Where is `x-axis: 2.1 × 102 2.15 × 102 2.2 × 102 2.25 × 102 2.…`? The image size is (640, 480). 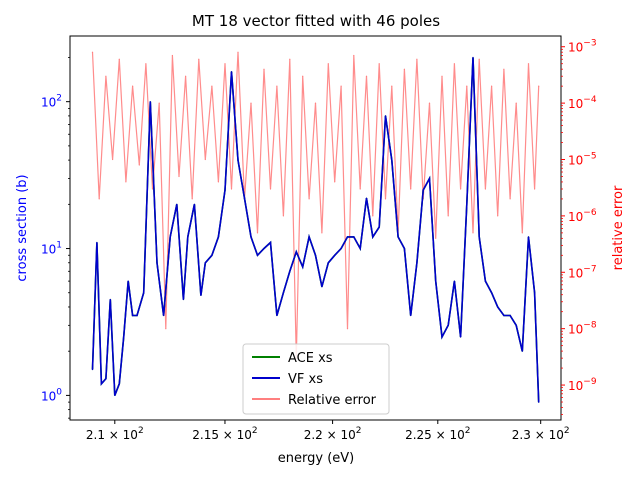 x-axis: 2.1 × 102 2.15 × 102 2.2 × 102 2.25 × 102 2.… is located at coordinates (328, 431).